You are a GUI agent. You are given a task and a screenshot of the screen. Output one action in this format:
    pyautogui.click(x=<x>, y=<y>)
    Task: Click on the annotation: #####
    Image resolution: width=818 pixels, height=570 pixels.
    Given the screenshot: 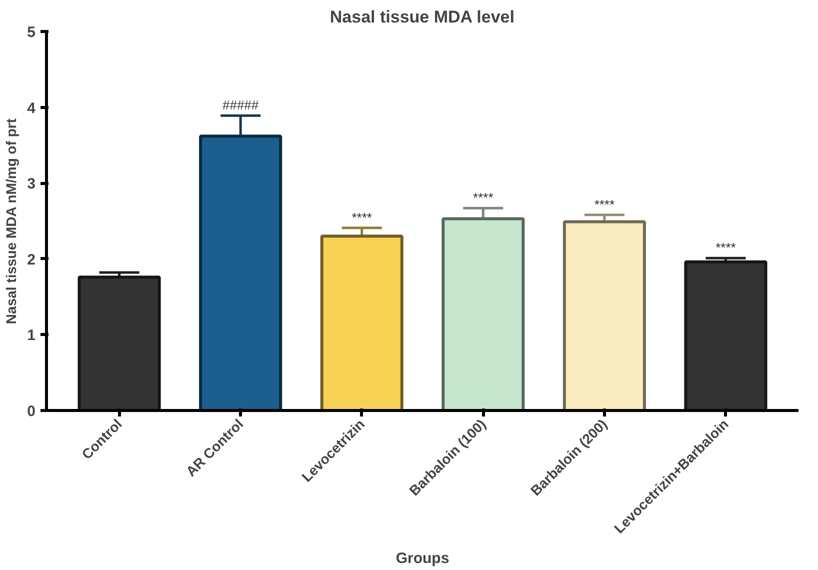 What is the action you would take?
    pyautogui.click(x=241, y=105)
    